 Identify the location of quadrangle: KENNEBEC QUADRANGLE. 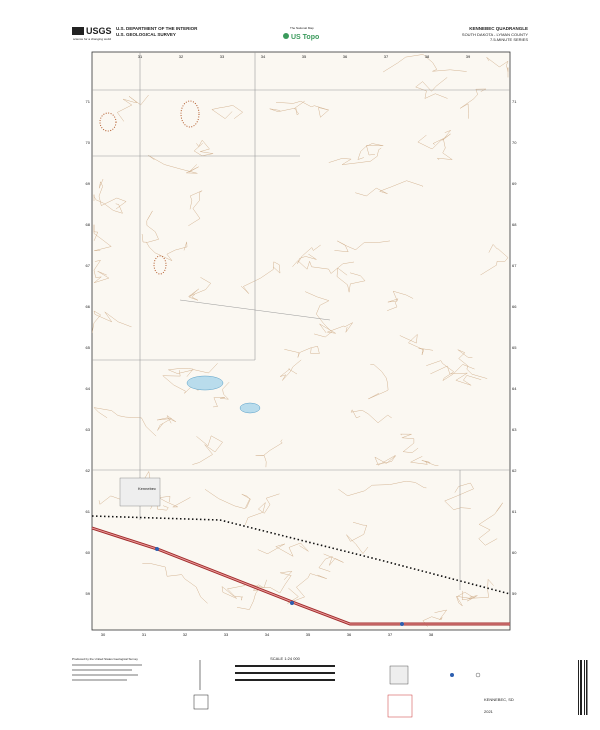
(498, 28).